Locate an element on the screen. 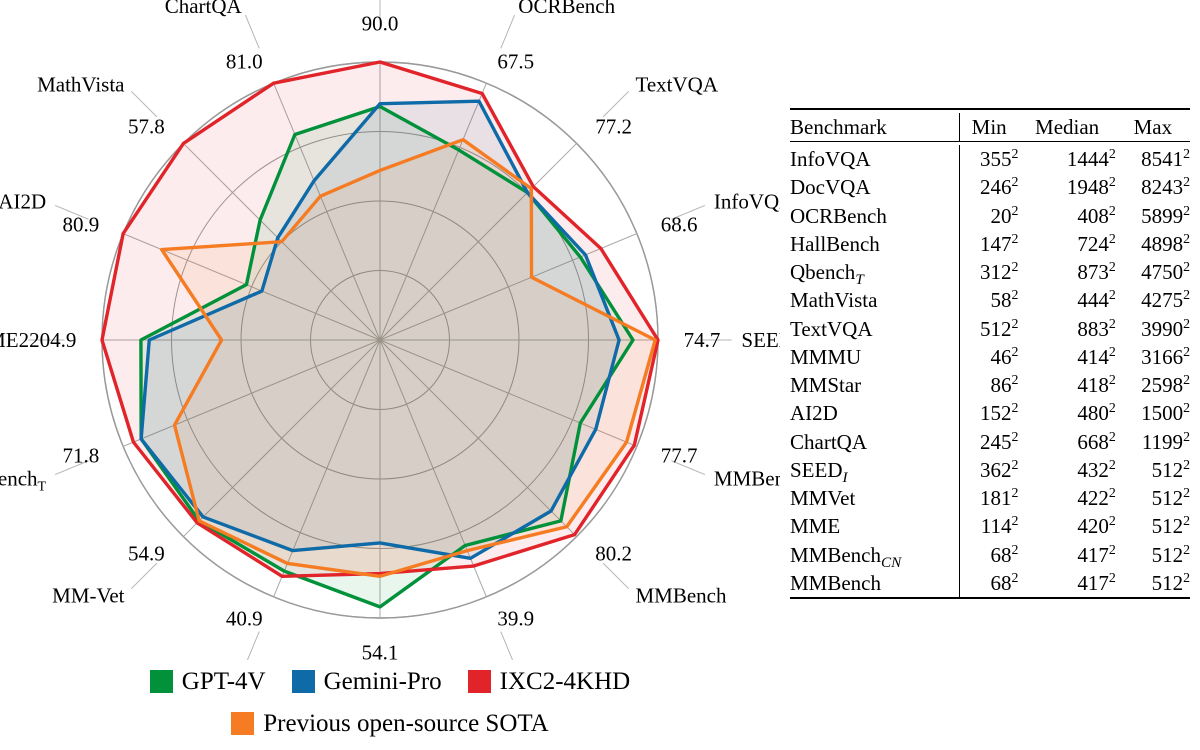 This screenshot has width=1200, height=750. cell-min: 1812 is located at coordinates (988, 498).